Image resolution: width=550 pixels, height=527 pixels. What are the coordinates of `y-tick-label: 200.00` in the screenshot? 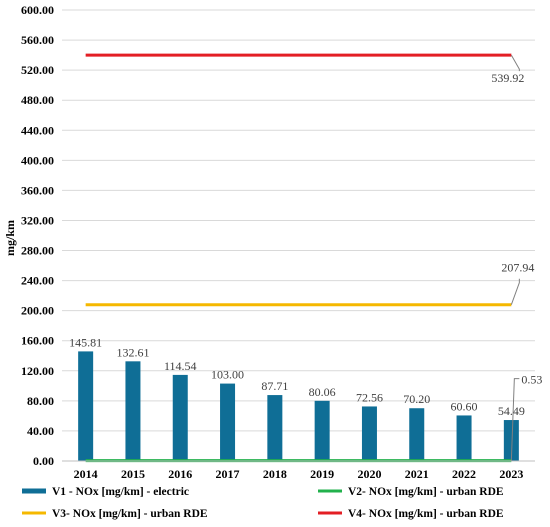 It's located at (37, 311).